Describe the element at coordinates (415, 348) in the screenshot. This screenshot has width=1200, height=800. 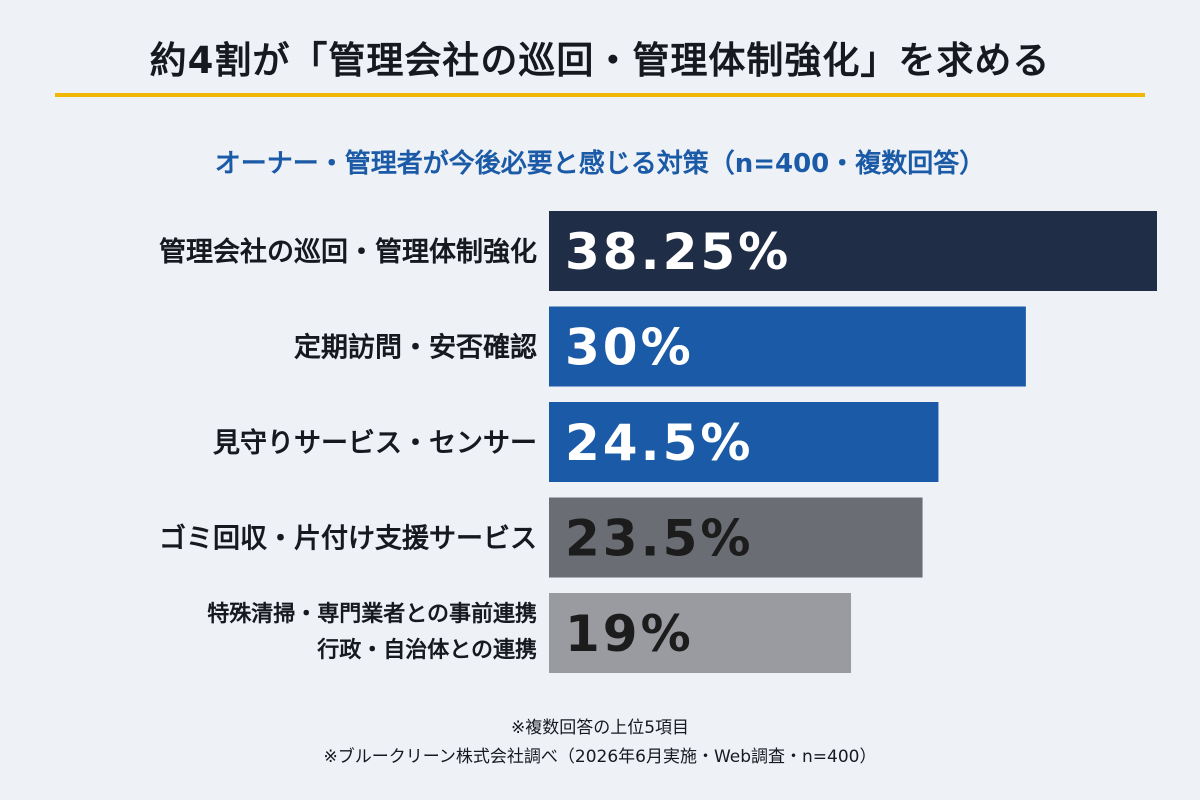
I see `category-label-2: 定期訪問・安否確認` at that location.